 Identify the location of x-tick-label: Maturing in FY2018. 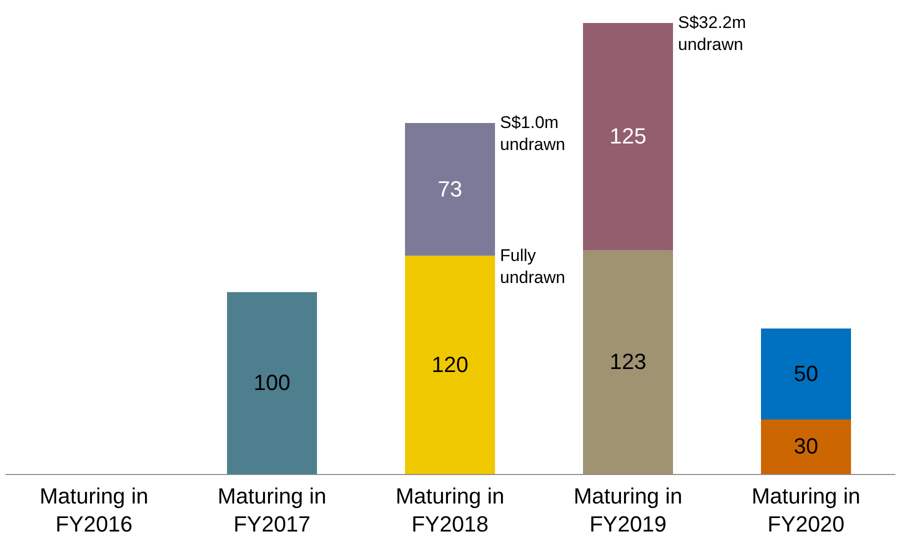
(450, 510).